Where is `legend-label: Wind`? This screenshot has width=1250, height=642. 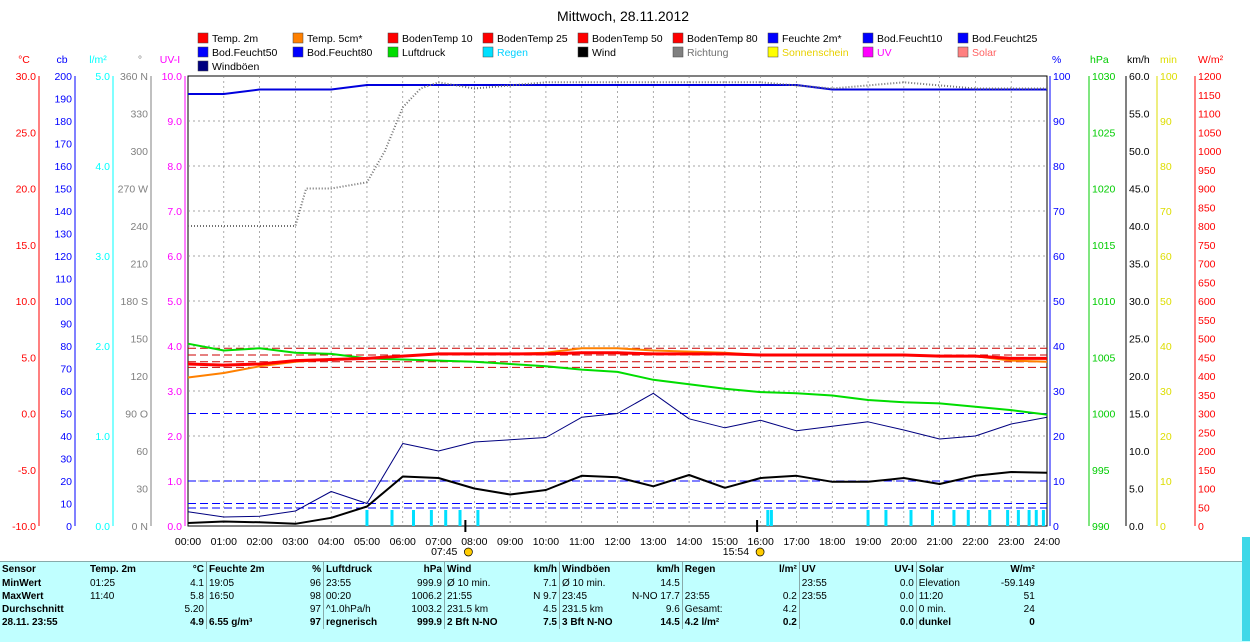
legend-label: Wind is located at coordinates (604, 53).